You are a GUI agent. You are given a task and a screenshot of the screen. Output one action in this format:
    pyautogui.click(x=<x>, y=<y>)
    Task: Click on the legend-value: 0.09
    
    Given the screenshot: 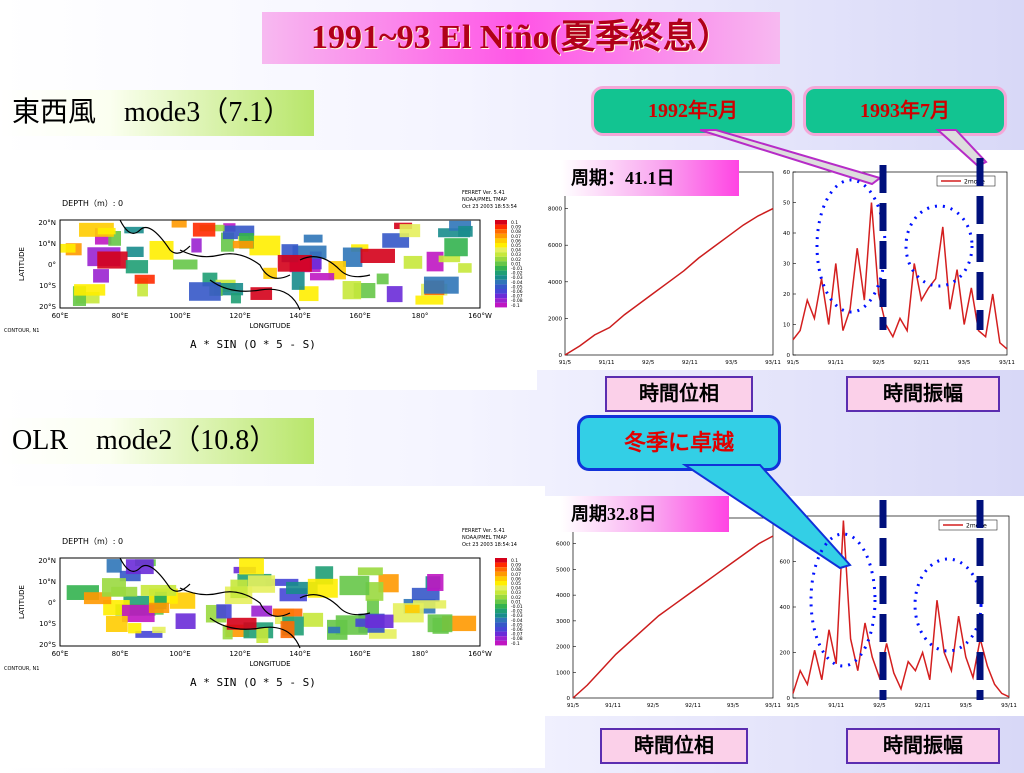 What is the action you would take?
    pyautogui.click(x=516, y=228)
    